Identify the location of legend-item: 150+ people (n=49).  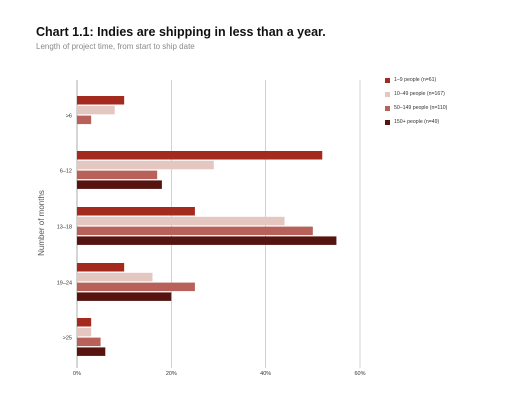
(416, 122).